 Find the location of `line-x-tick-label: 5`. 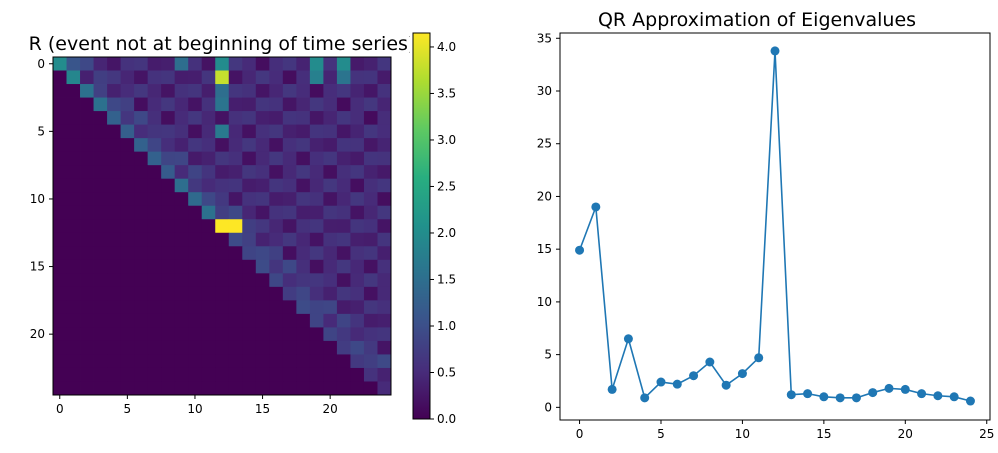

line-x-tick-label: 5 is located at coordinates (661, 434).